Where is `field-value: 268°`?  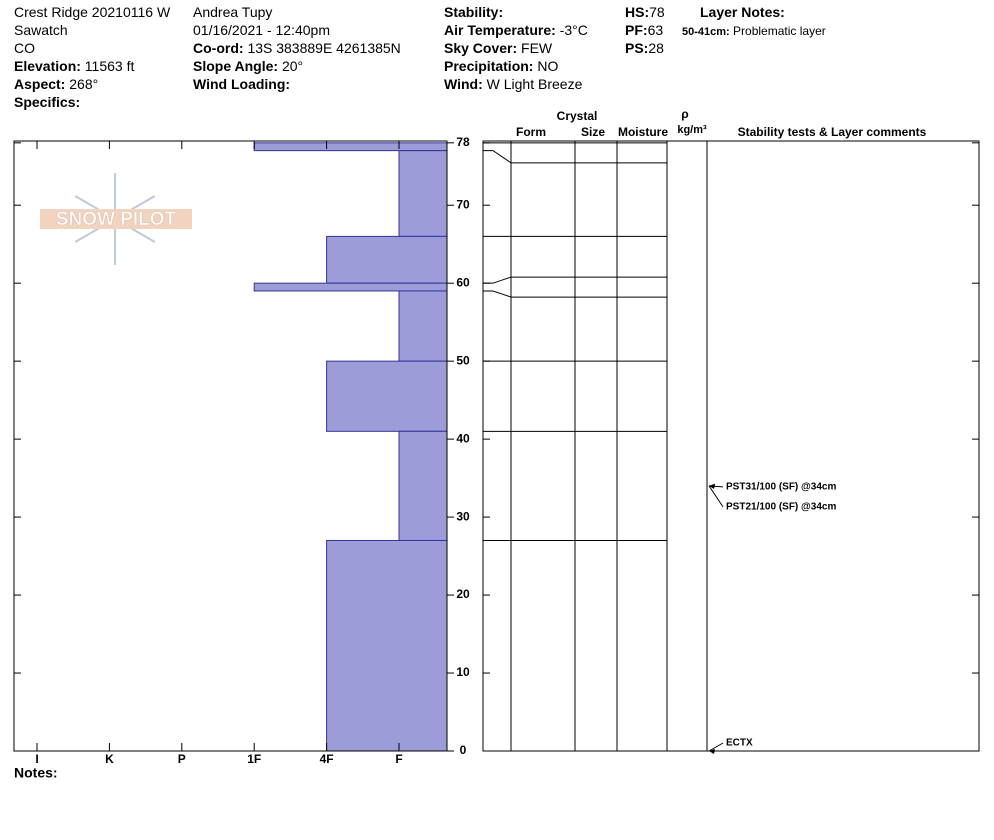
field-value: 268° is located at coordinates (84, 84).